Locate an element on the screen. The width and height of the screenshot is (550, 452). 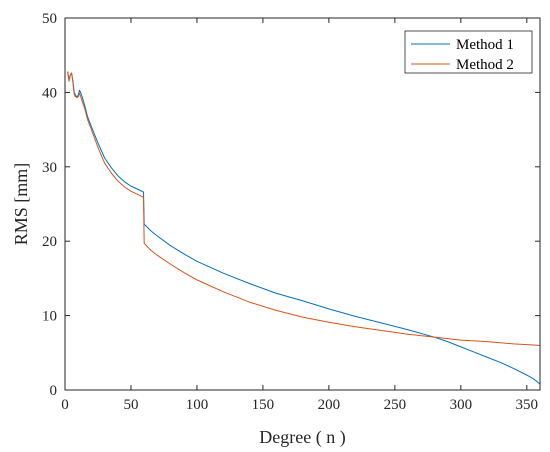
y-tick-label: 40 is located at coordinates (49, 93).